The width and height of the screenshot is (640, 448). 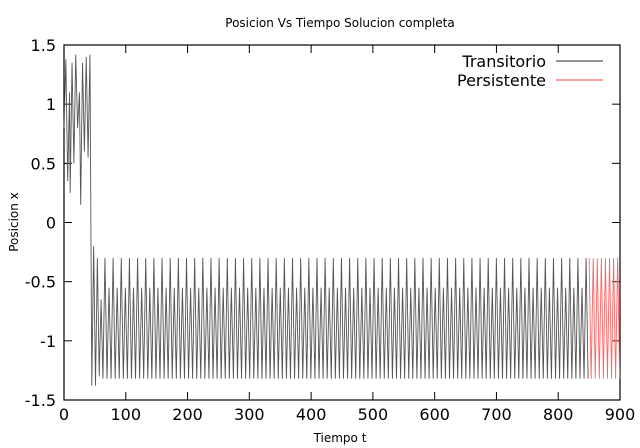 I want to click on y-tick-label: 0.5, so click(x=43, y=163).